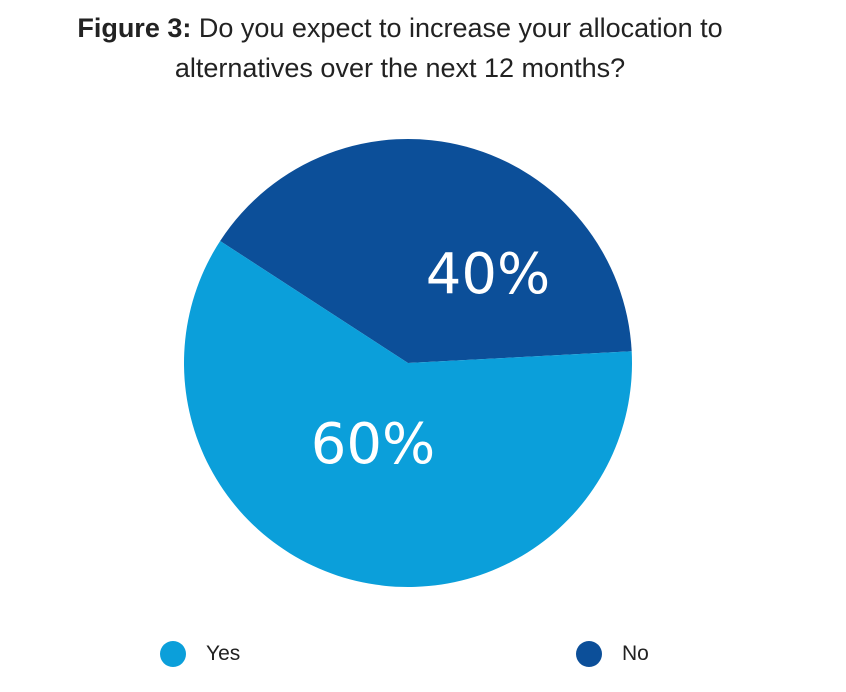 The width and height of the screenshot is (846, 692). Describe the element at coordinates (635, 653) in the screenshot. I see `legend-label-no: No` at that location.